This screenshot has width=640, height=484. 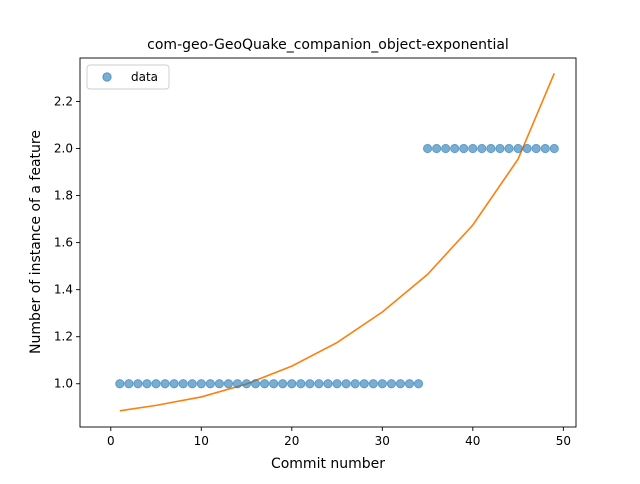 I want to click on legend-marker, so click(x=107, y=77).